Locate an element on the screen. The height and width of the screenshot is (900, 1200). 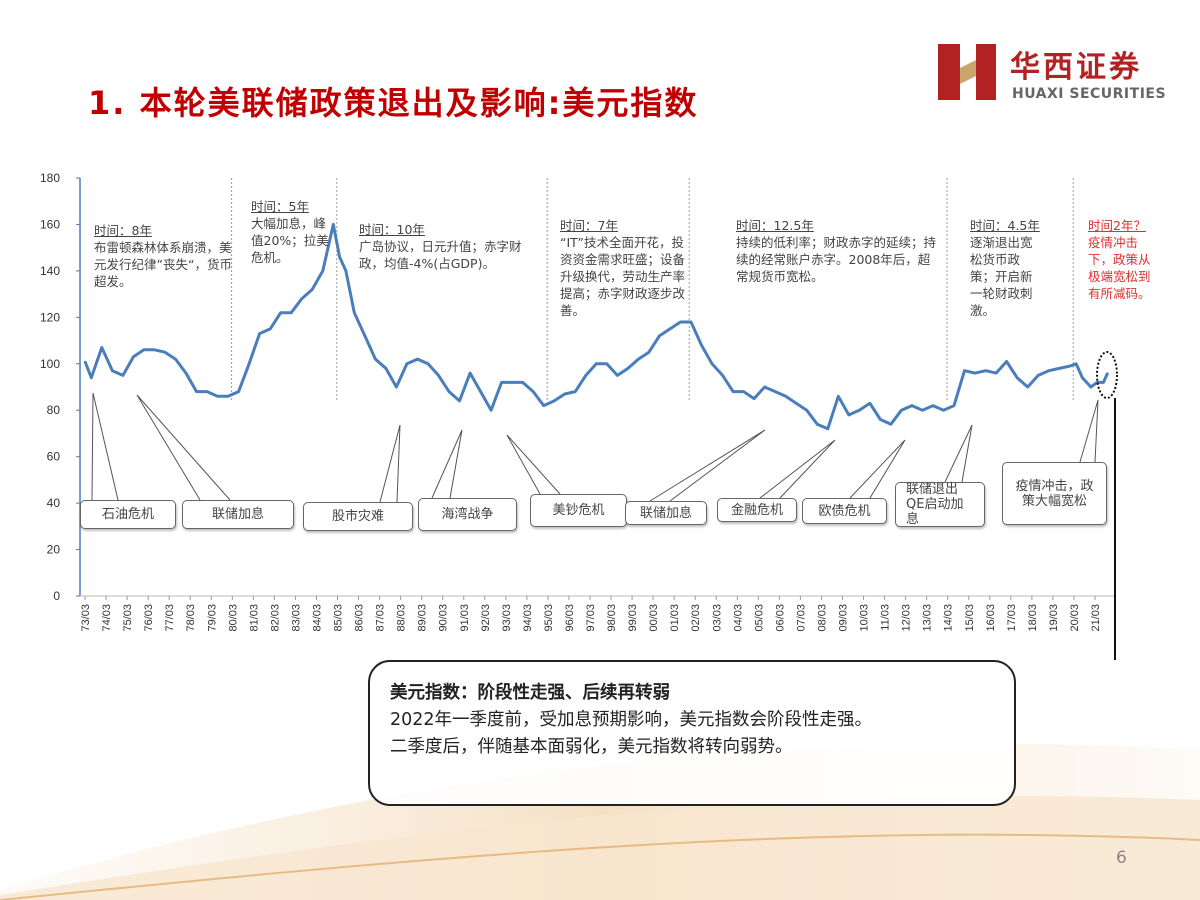
y-tick-label: 0 is located at coordinates (56, 596).